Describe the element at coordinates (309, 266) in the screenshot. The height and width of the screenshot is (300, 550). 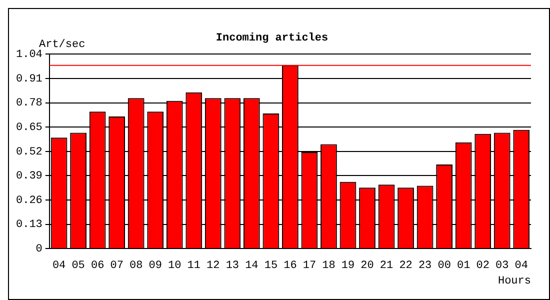
I see `x-tick-label: 17` at that location.